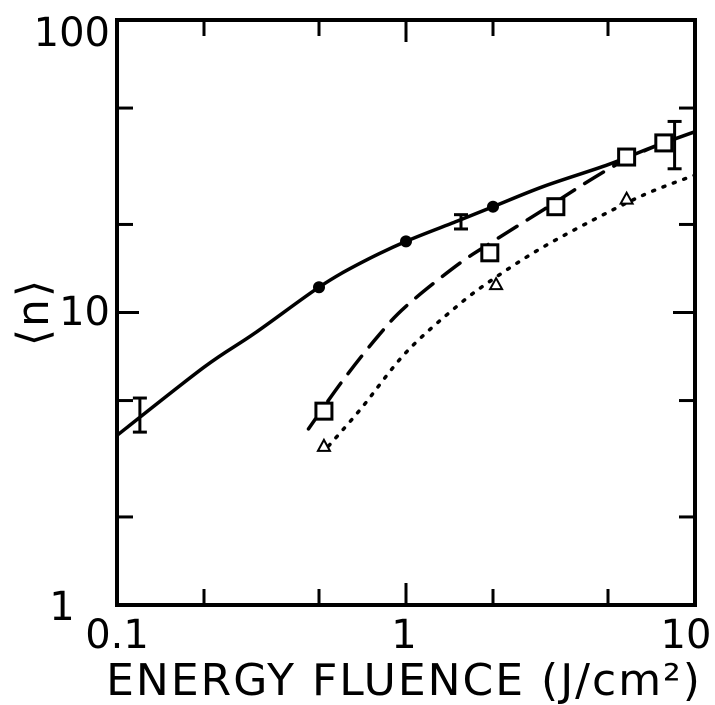 The width and height of the screenshot is (715, 705). What do you see at coordinates (404, 680) in the screenshot?
I see `x-axis-title: ENERGY FLUENCE (J/cm²)` at bounding box center [404, 680].